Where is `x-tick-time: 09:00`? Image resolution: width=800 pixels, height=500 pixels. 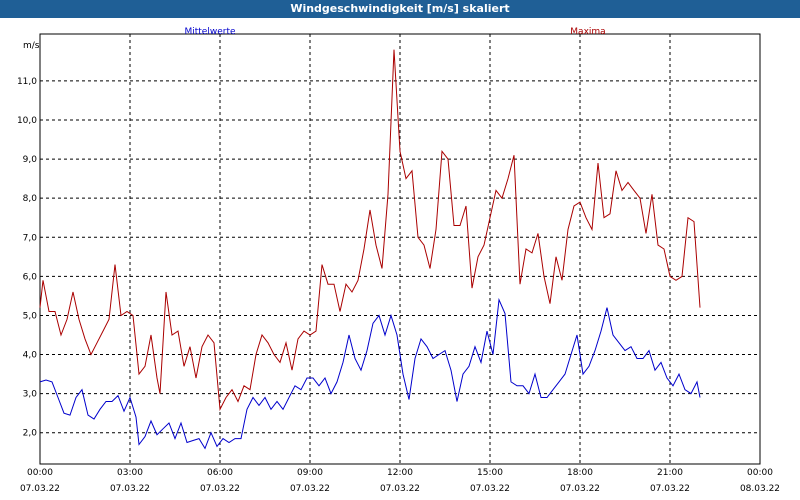 x-tick-time: 09:00 is located at coordinates (310, 473).